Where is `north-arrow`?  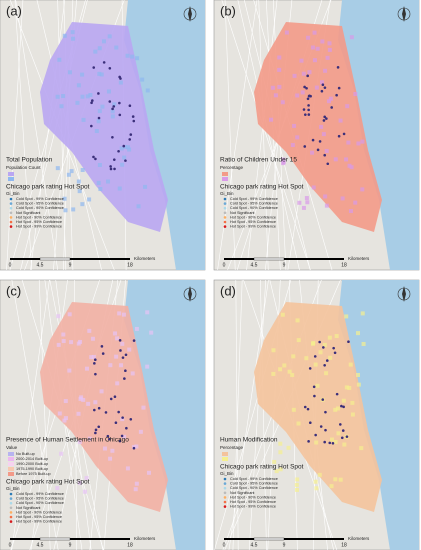
north-arrow is located at coordinates (190, 14).